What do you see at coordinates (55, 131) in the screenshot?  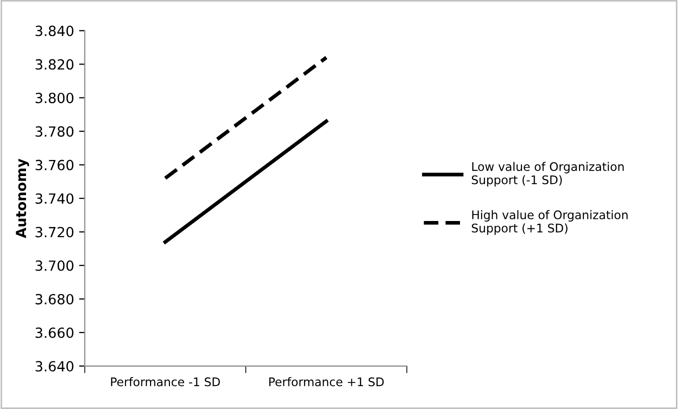 I see `y-tick-label: 3.780` at bounding box center [55, 131].